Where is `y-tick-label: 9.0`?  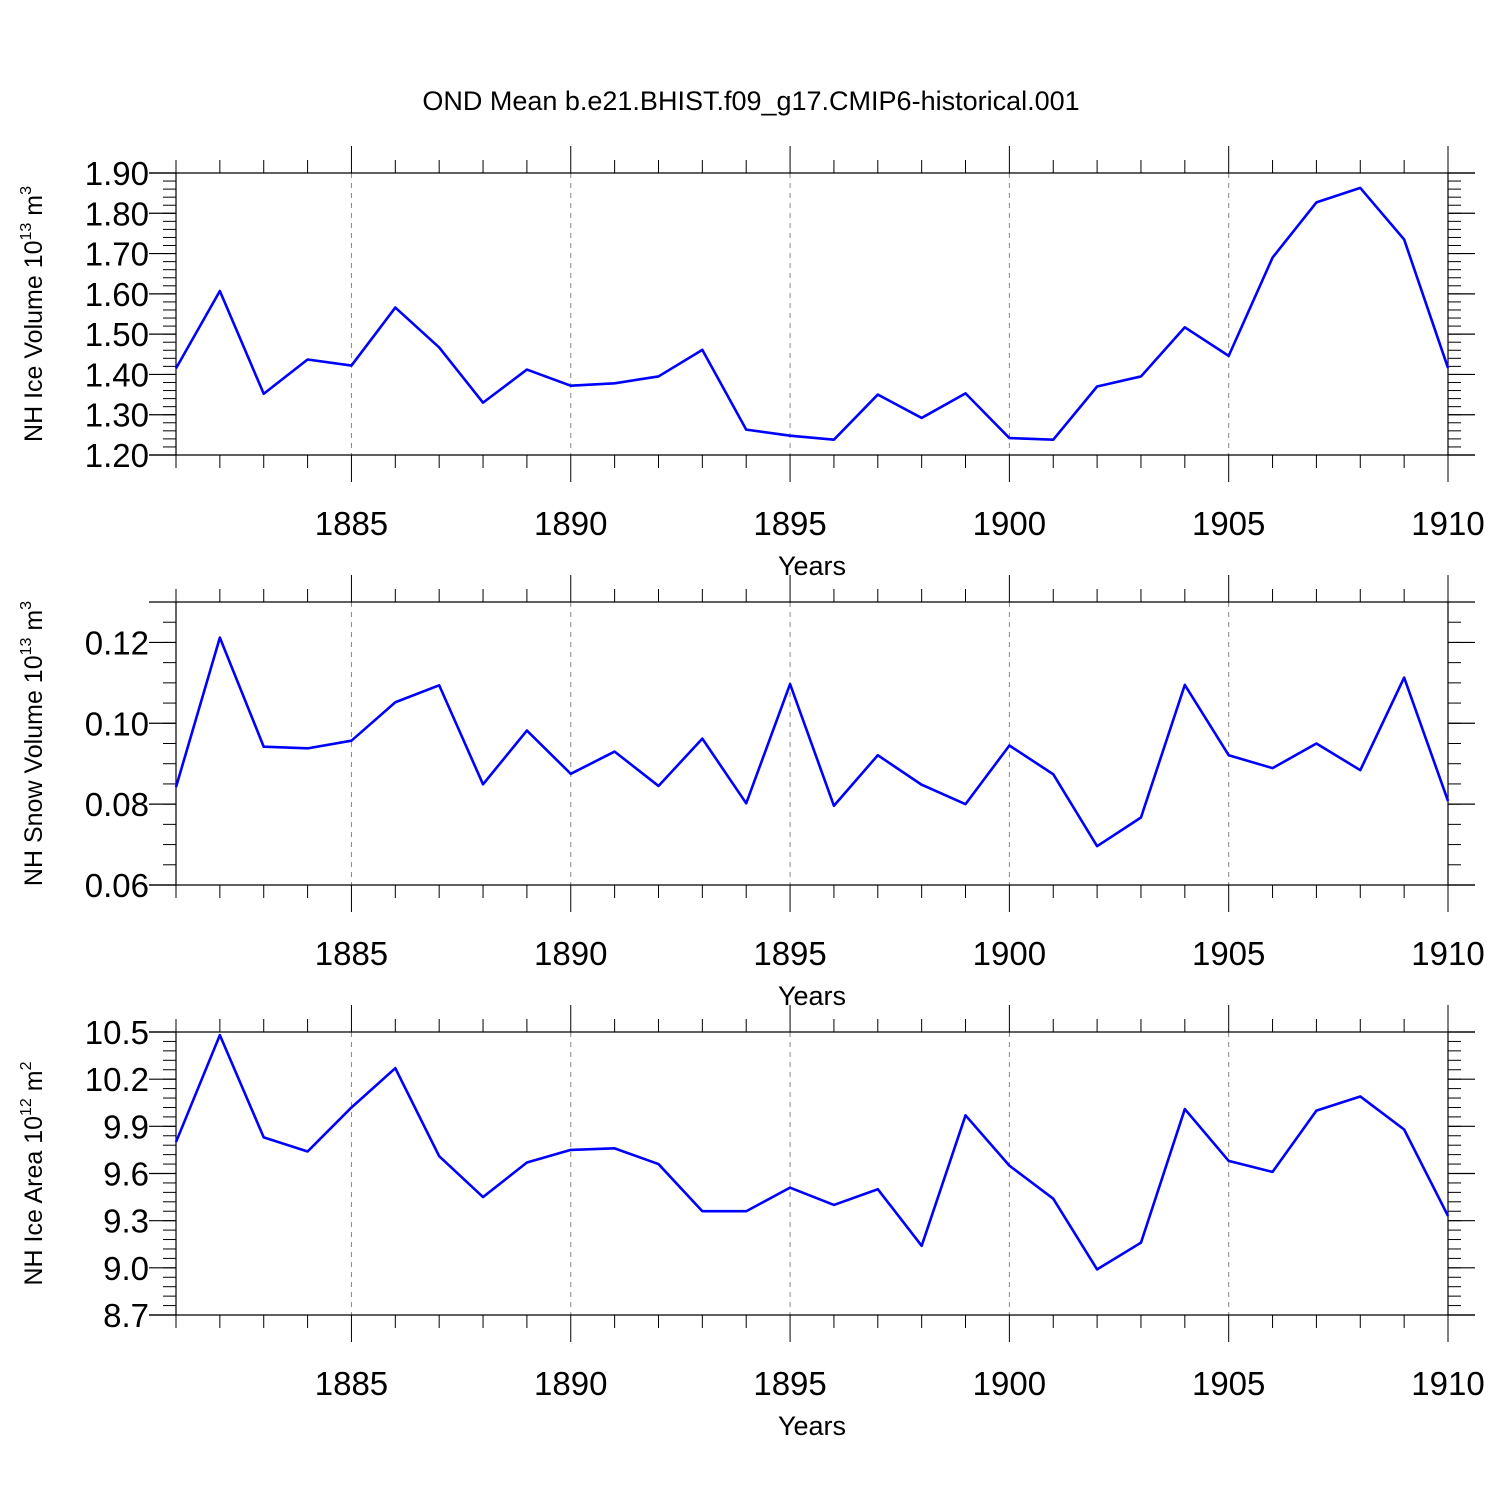 y-tick-label: 9.0 is located at coordinates (126, 1268).